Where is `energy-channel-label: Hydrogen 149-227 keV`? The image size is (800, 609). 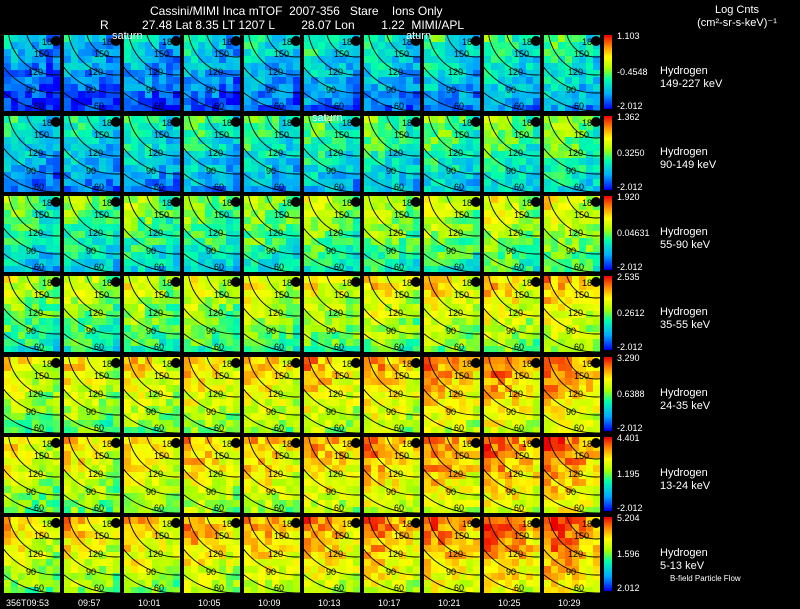 energy-channel-label: Hydrogen 149-227 keV is located at coordinates (691, 78).